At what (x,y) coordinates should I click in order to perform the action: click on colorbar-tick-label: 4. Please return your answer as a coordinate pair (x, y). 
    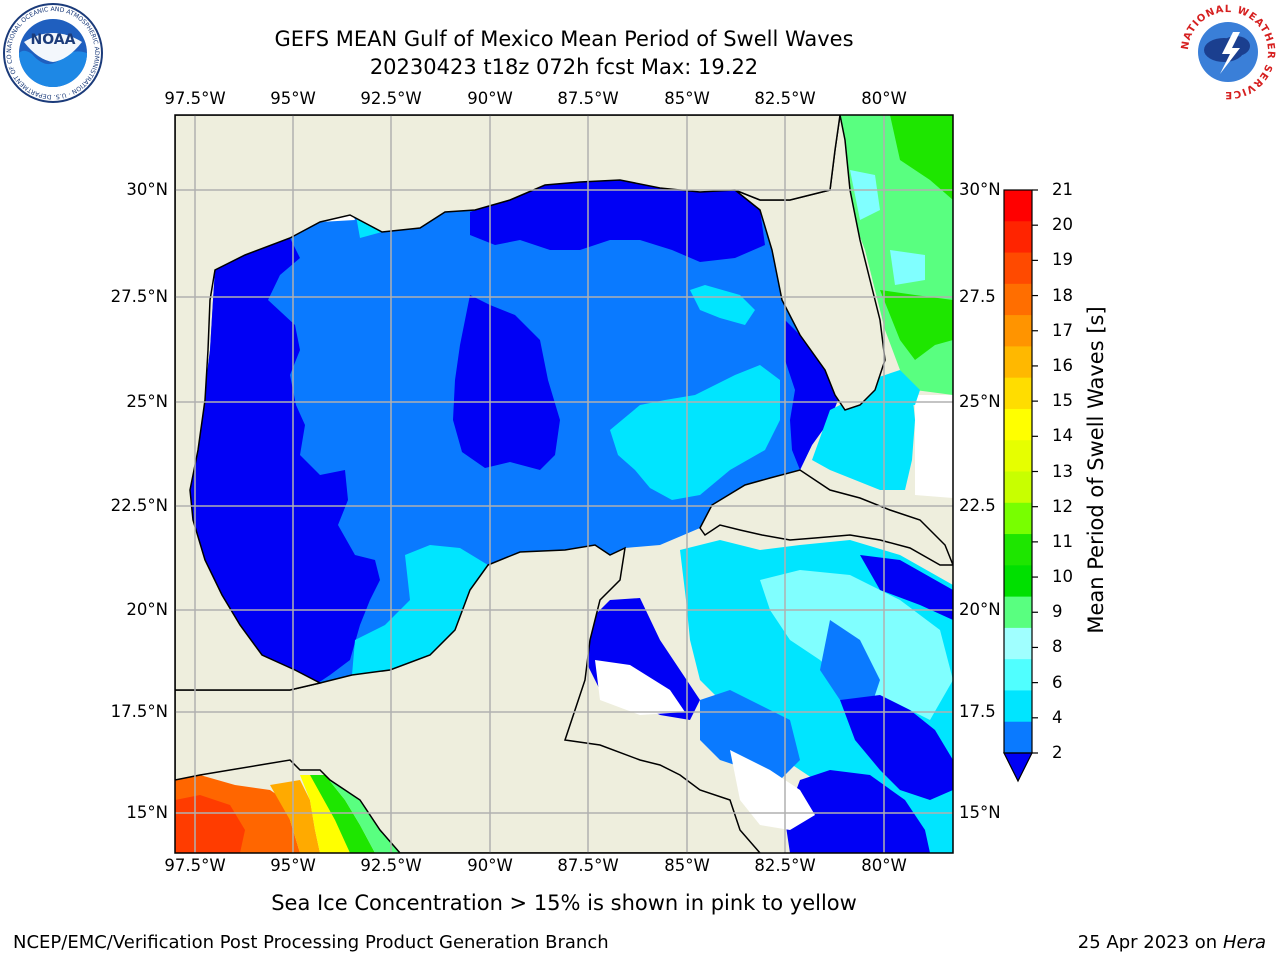
    Looking at the image, I should click on (1057, 717).